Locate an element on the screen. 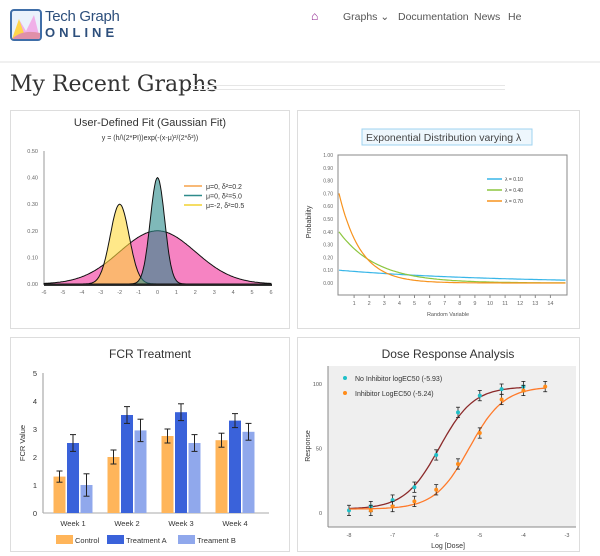 The image size is (600, 556). x-tick-label: 13 is located at coordinates (535, 304).